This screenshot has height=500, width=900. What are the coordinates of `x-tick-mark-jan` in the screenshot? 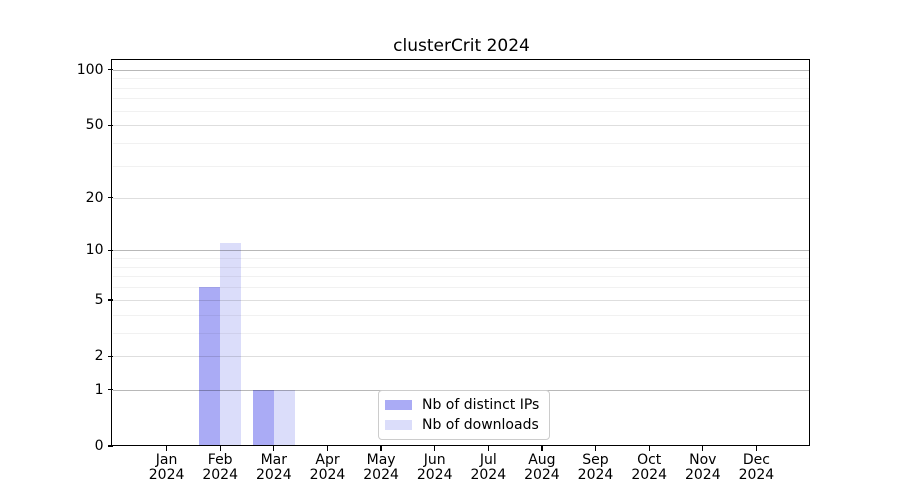 It's located at (166, 448).